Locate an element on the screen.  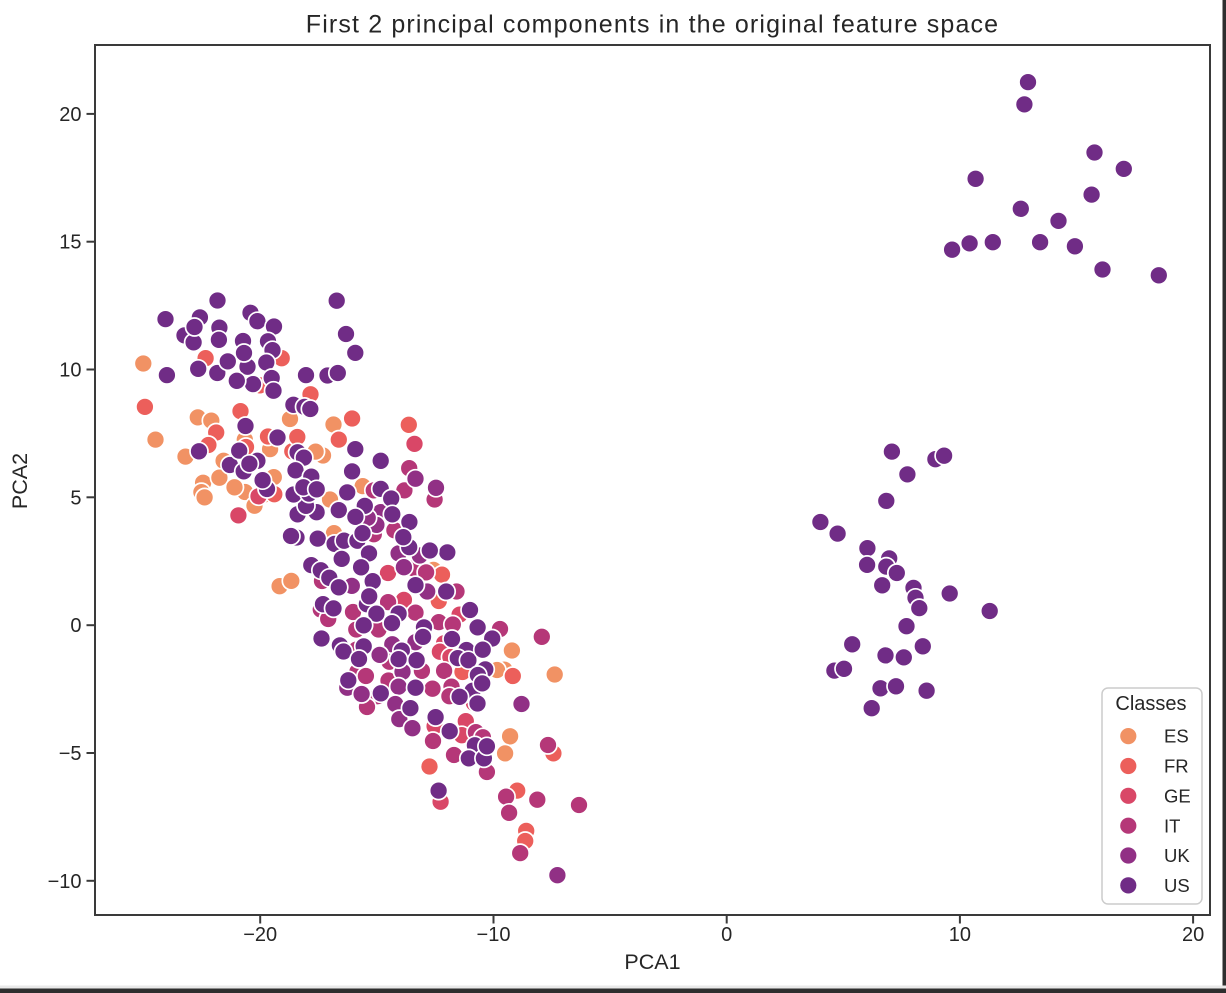
svg-text: IT is located at coordinates (1172, 825).